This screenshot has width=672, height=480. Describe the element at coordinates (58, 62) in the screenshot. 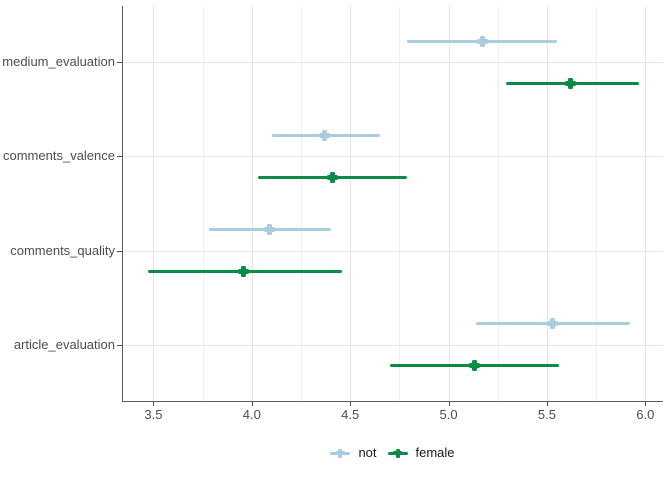

I see `y-axis-label: medium_evaluation` at that location.